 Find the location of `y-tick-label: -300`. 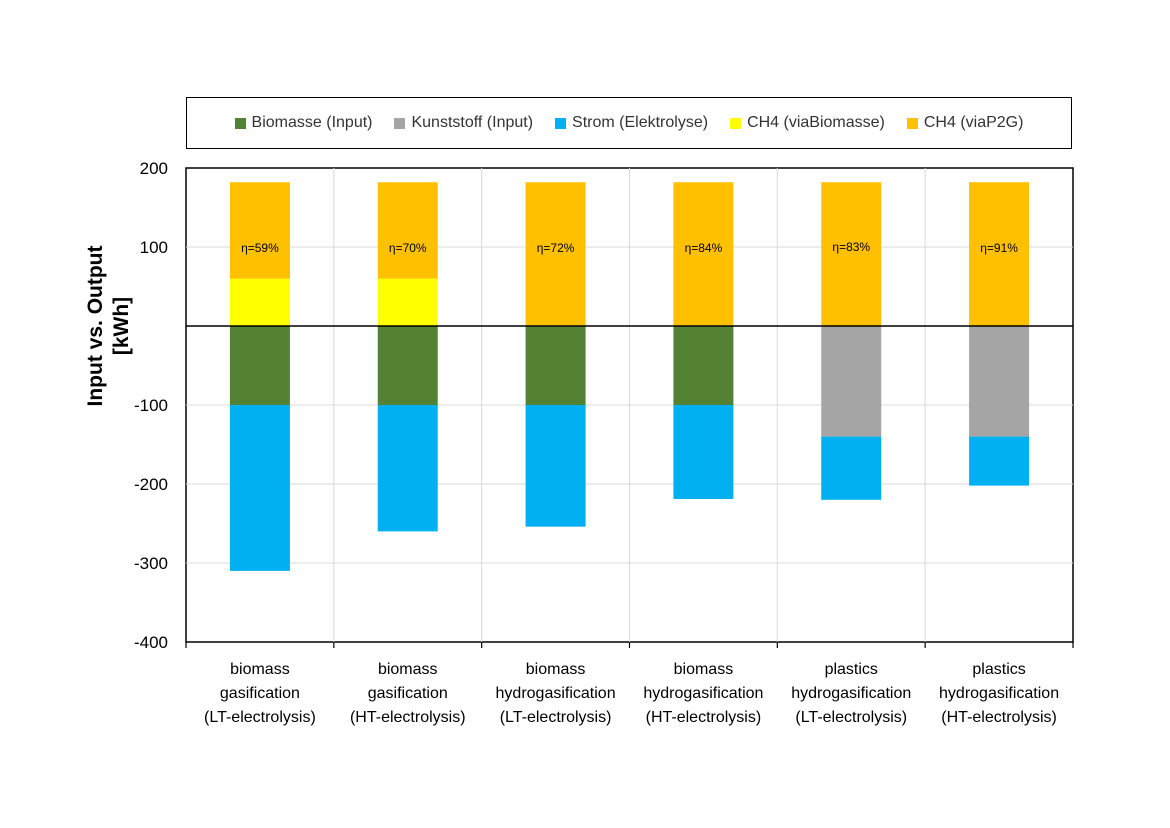

y-tick-label: -300 is located at coordinates (151, 563).